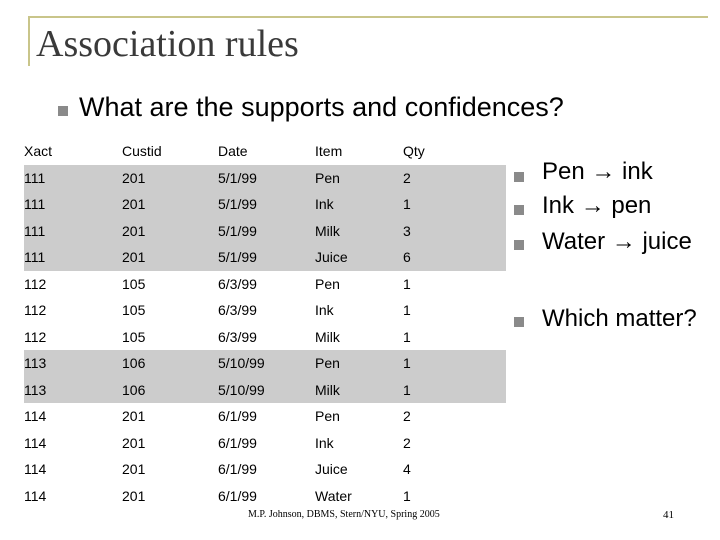 Image resolution: width=720 pixels, height=540 pixels. What do you see at coordinates (407, 257) in the screenshot?
I see `table-cell: 6` at bounding box center [407, 257].